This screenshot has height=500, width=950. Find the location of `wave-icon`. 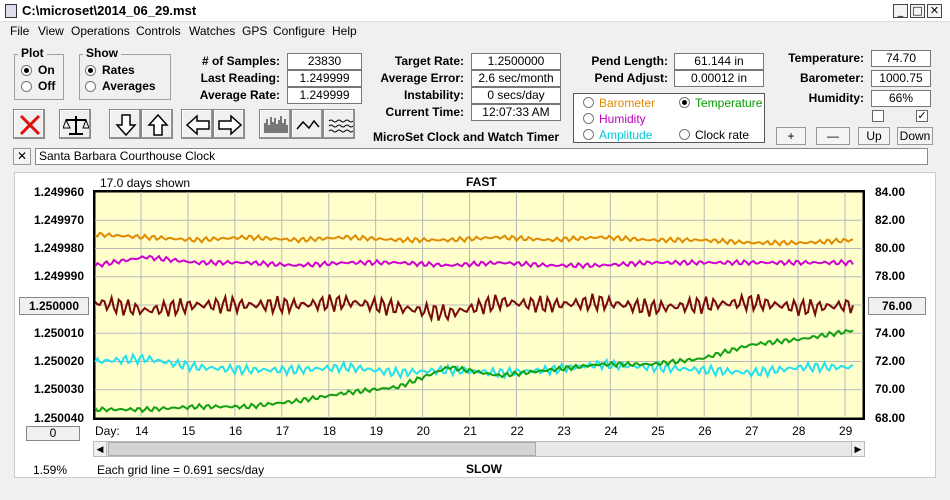

wave-icon is located at coordinates (308, 124).